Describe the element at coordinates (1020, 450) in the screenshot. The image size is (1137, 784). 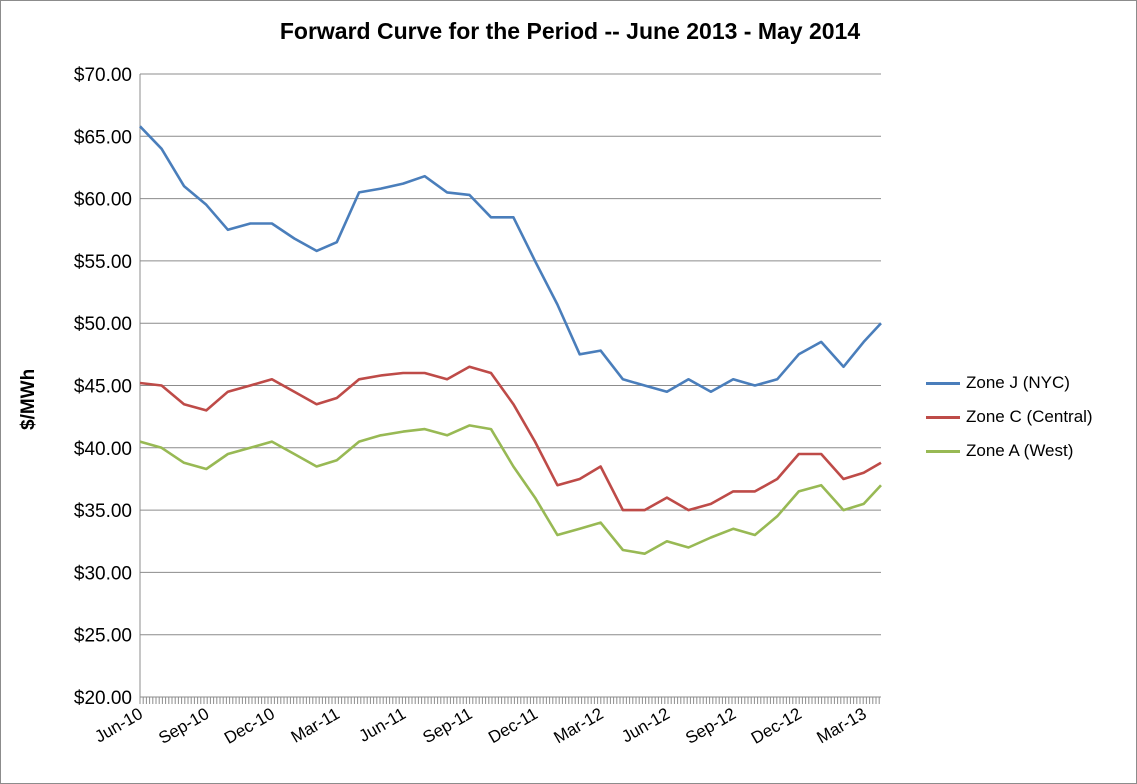
I see `legend-label: Zone A (West)` at that location.